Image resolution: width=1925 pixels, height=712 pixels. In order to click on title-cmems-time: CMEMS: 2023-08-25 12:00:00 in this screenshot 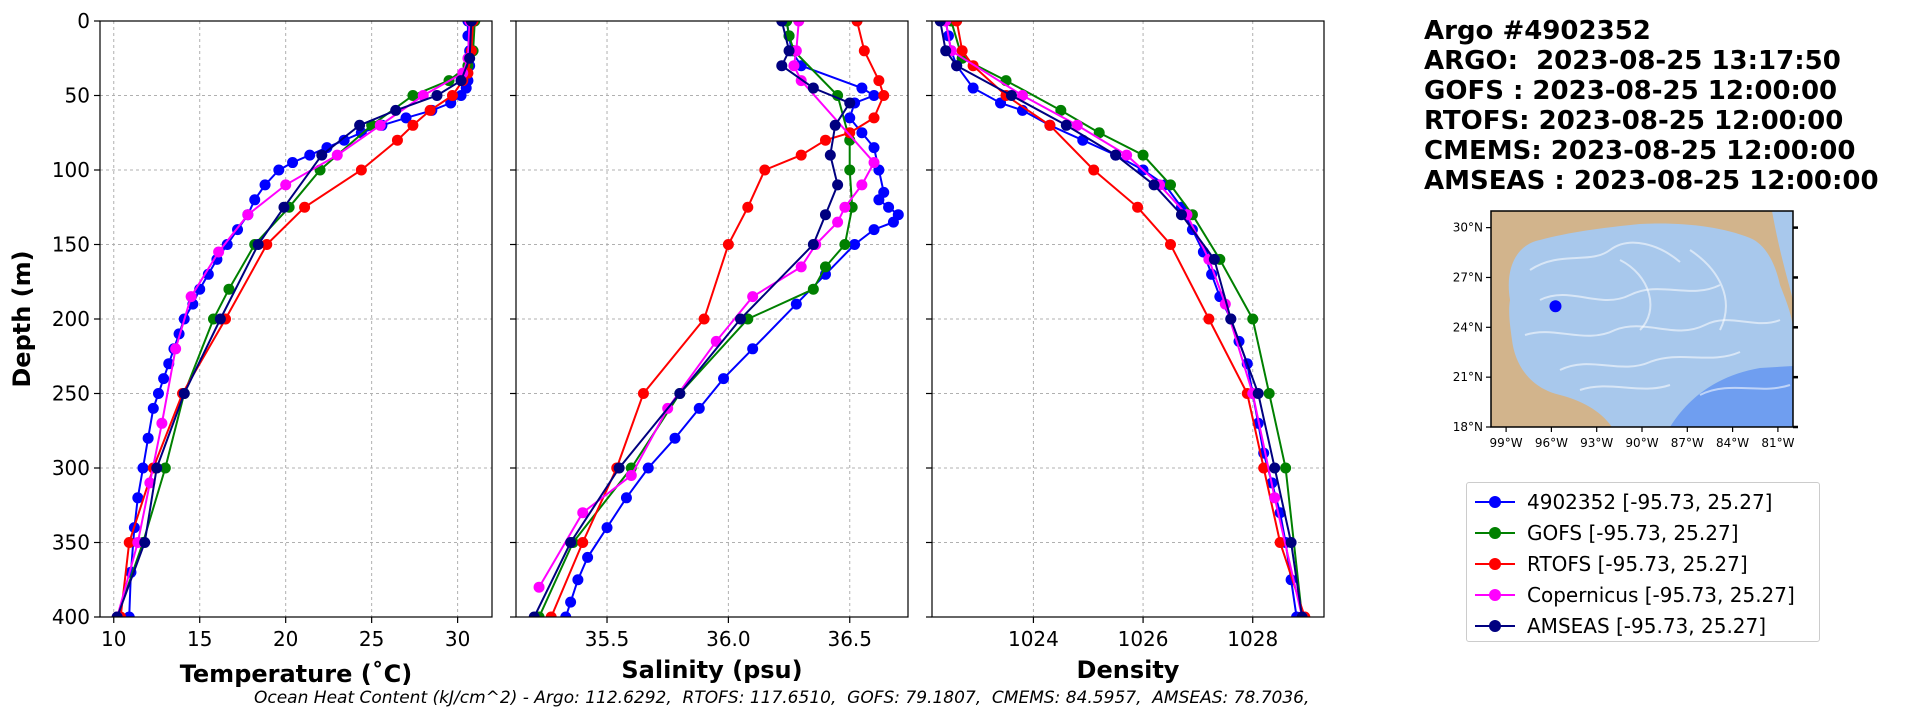, I will do `click(1640, 151)`.